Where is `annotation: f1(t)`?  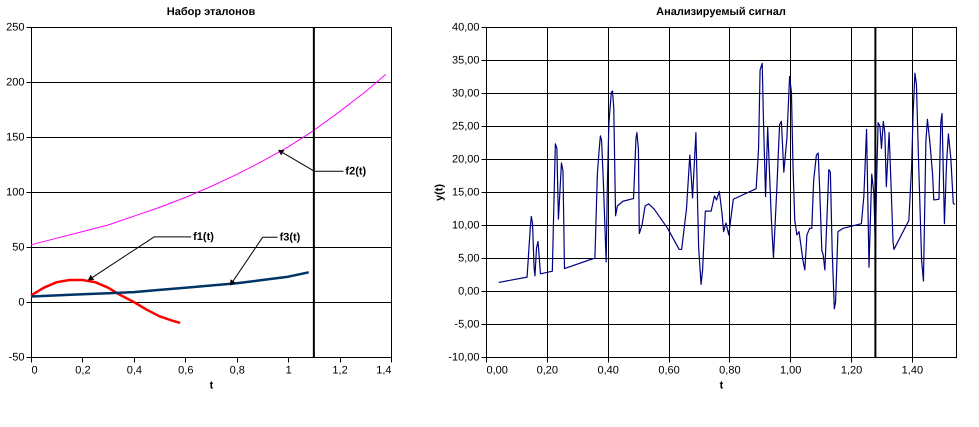
annotation: f1(t) is located at coordinates (203, 236).